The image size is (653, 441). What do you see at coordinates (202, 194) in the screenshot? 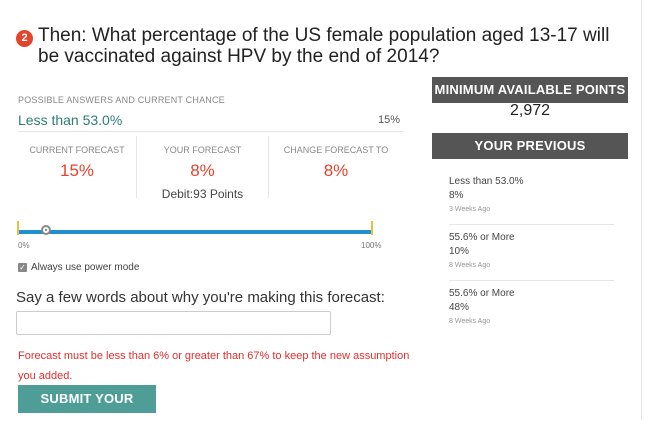
I see `debit-points: Debit:93 Points` at bounding box center [202, 194].